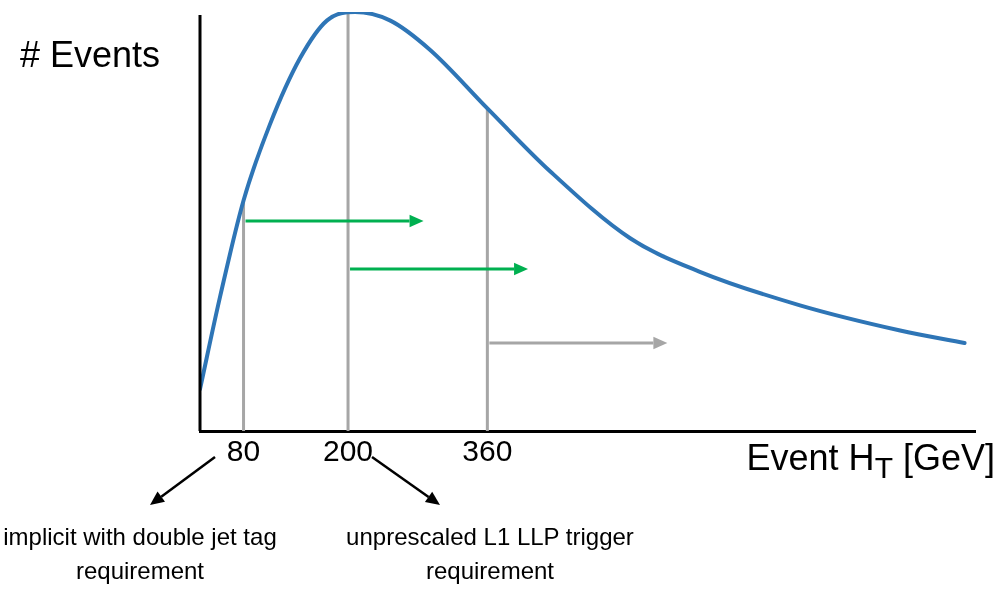 This screenshot has height=593, width=1001. Describe the element at coordinates (348, 451) in the screenshot. I see `x-tick-label: 200` at that location.